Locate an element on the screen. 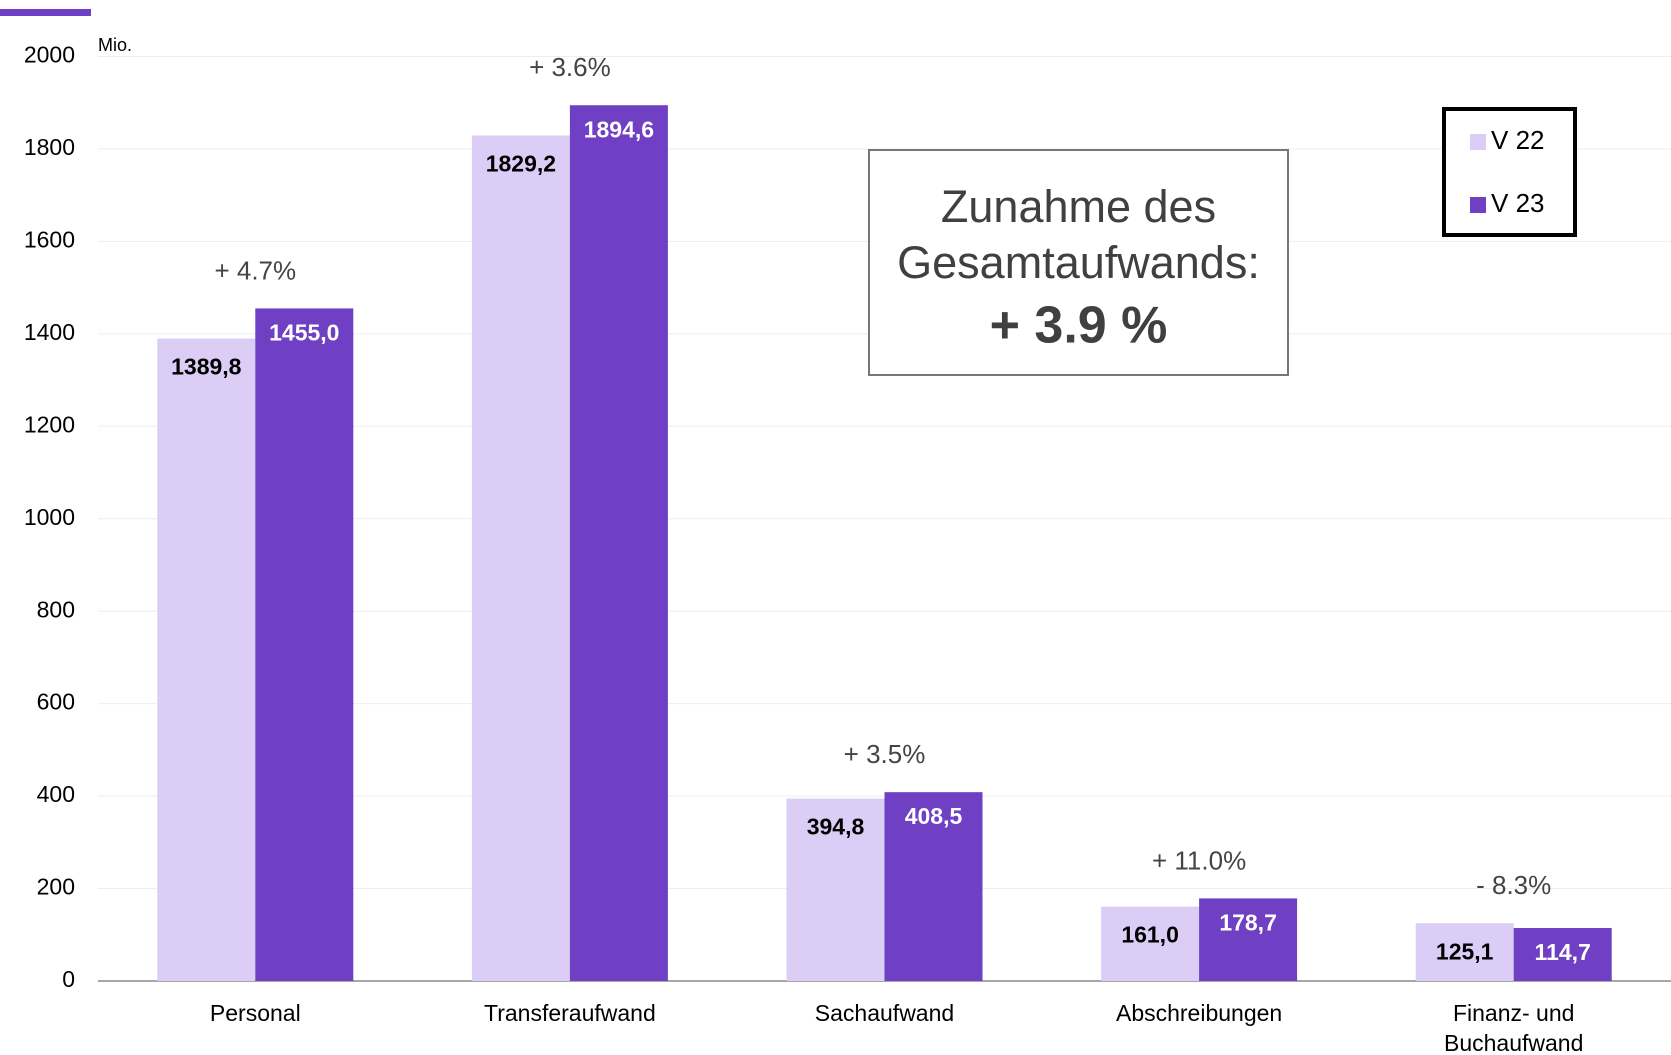 Image resolution: width=1671 pixels, height=1055 pixels. value-label: 161,0 is located at coordinates (1150, 935).